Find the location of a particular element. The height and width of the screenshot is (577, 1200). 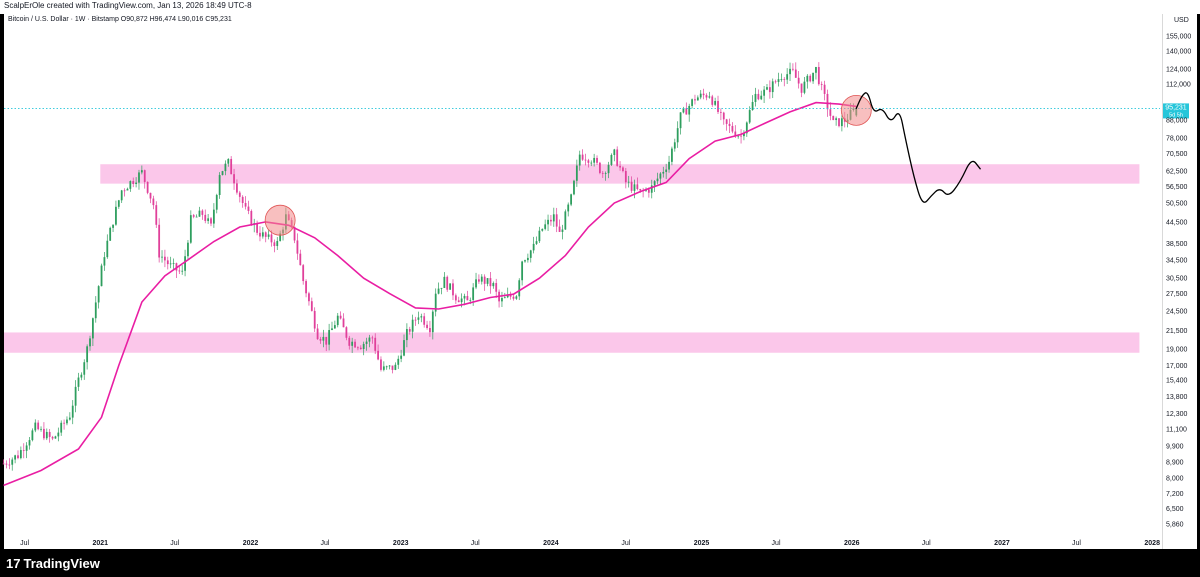

price-axis is located at coordinates (1179, 281).